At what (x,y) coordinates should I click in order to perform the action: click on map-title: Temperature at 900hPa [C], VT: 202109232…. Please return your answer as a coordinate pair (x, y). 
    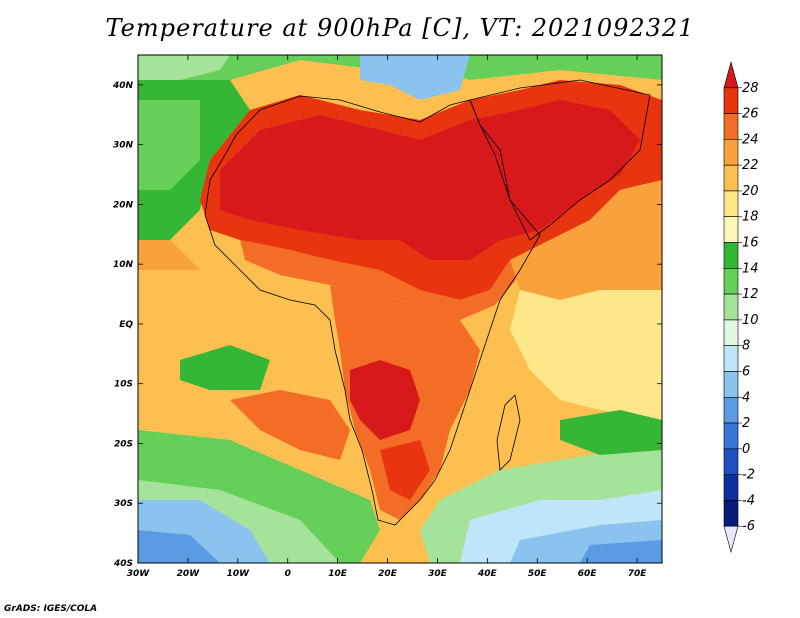
    Looking at the image, I should click on (400, 28).